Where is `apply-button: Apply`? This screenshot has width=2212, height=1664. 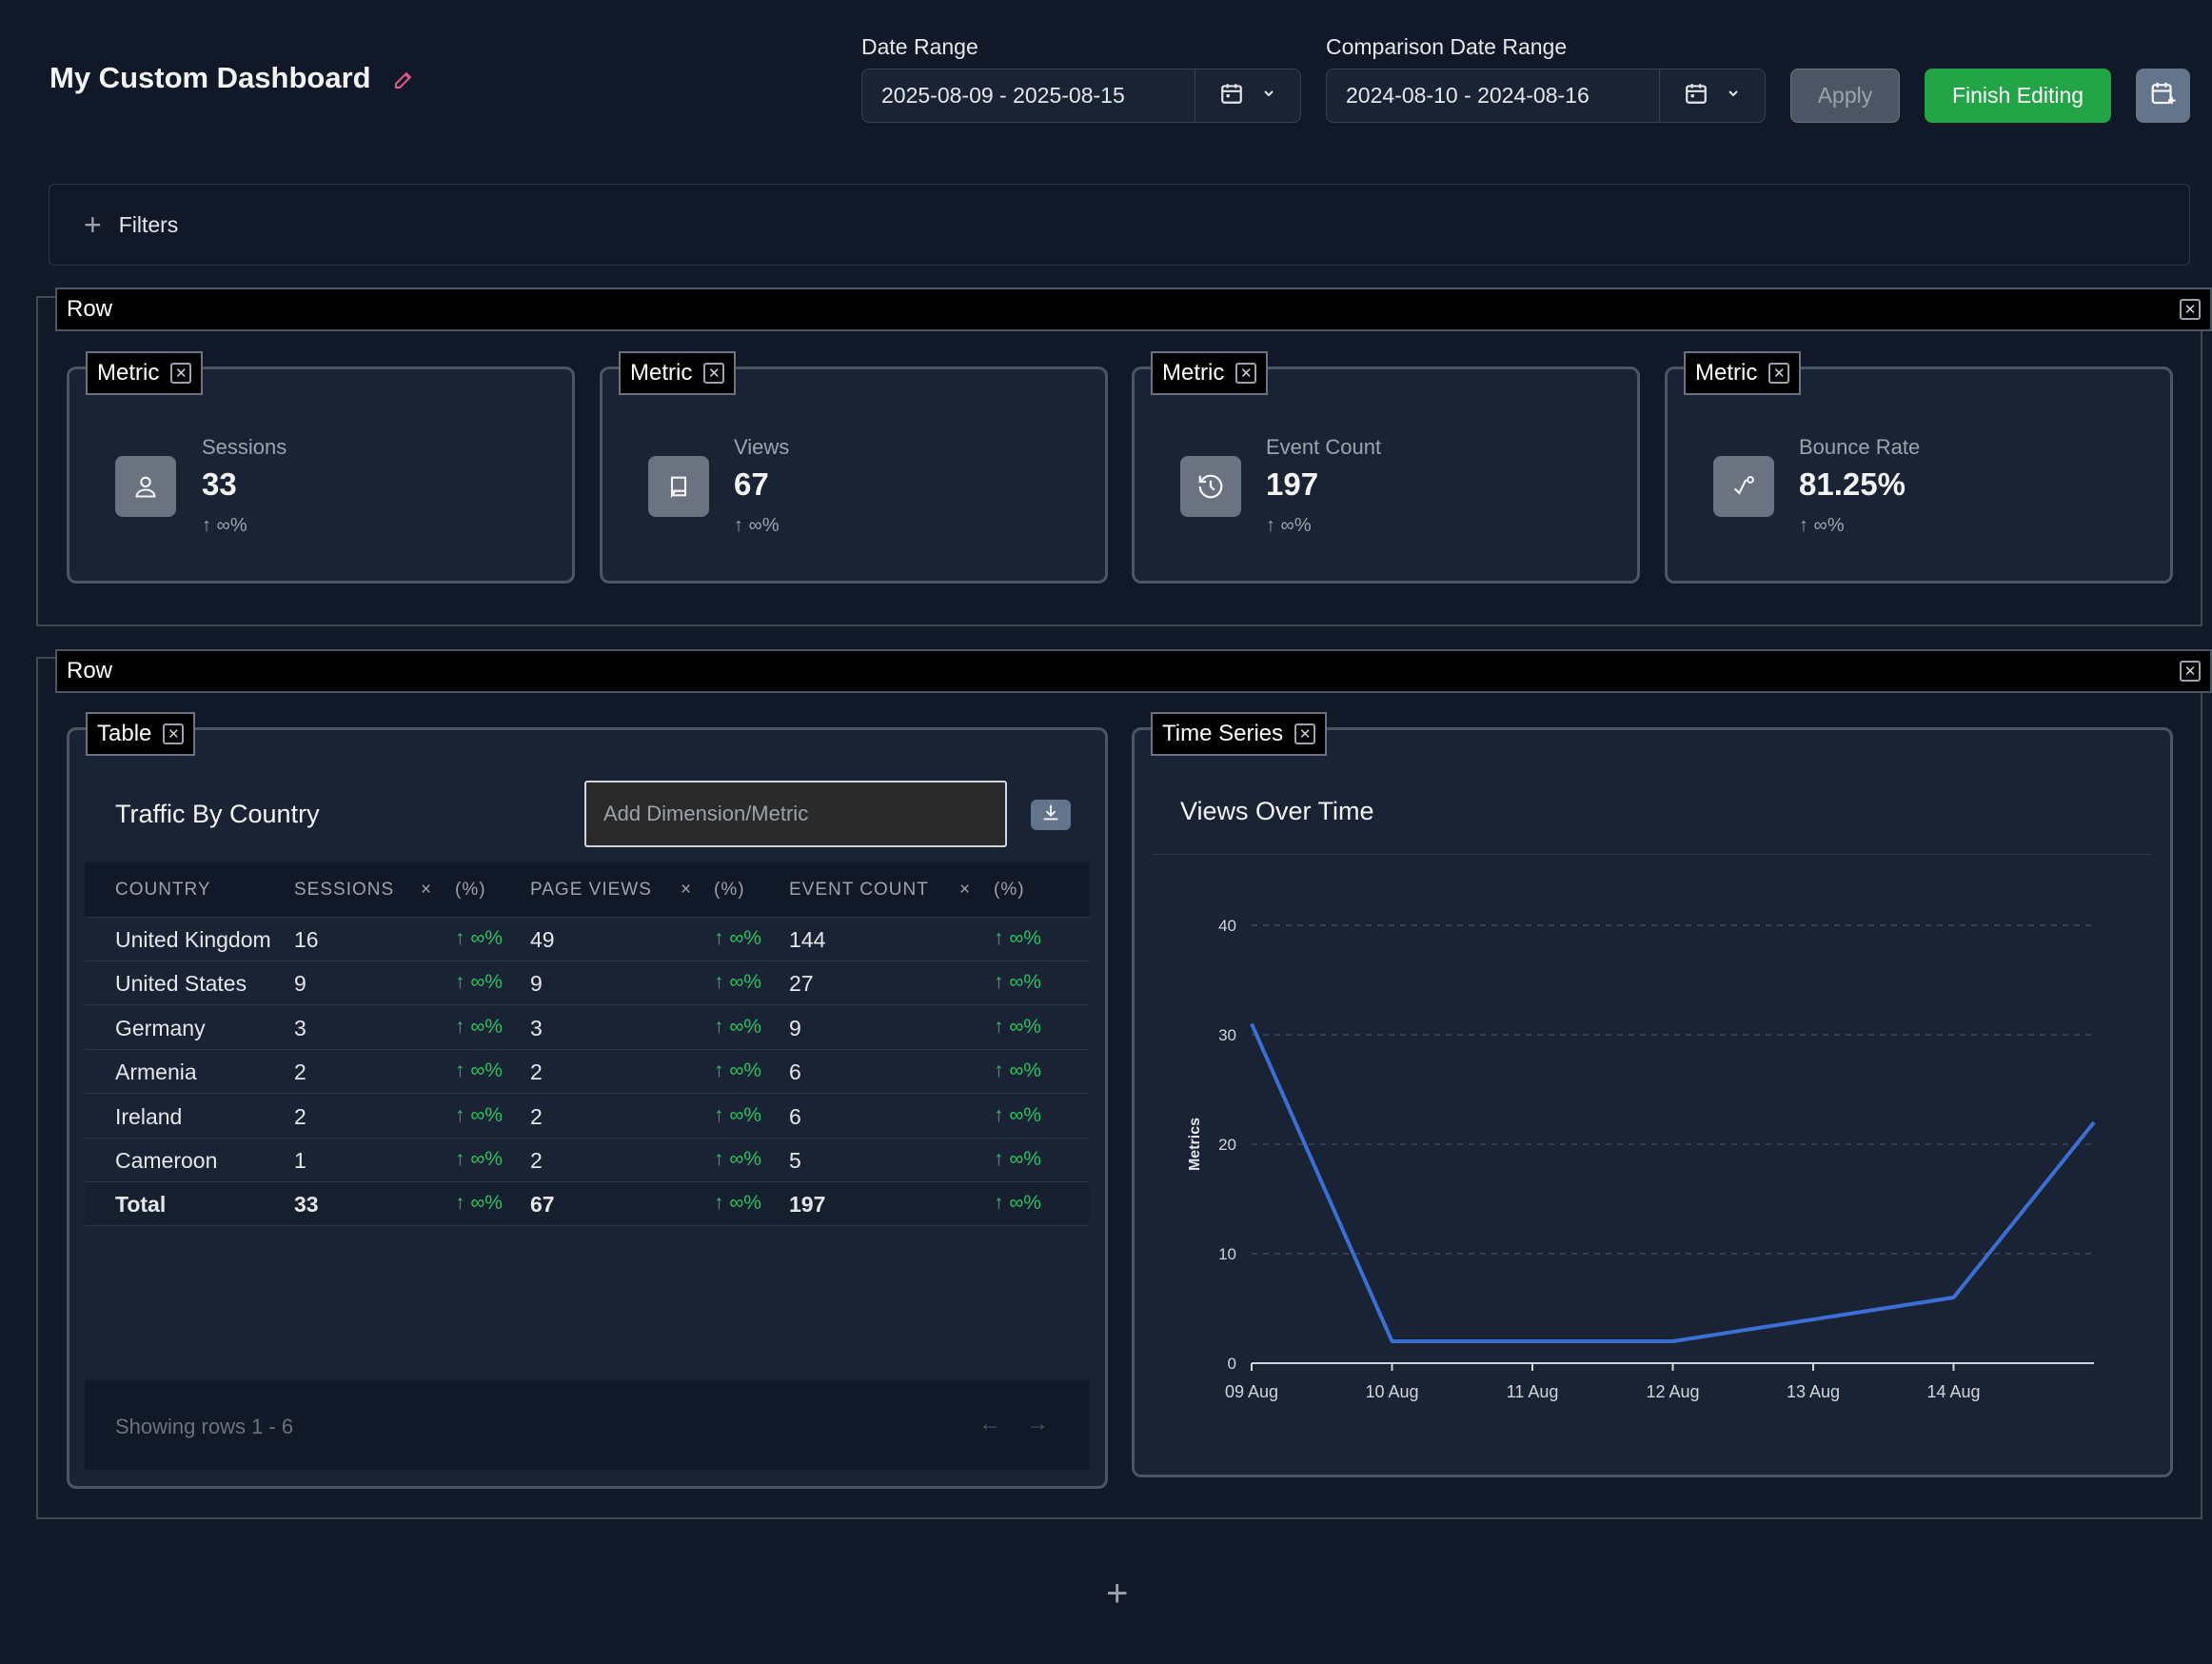
apply-button: Apply is located at coordinates (1845, 96).